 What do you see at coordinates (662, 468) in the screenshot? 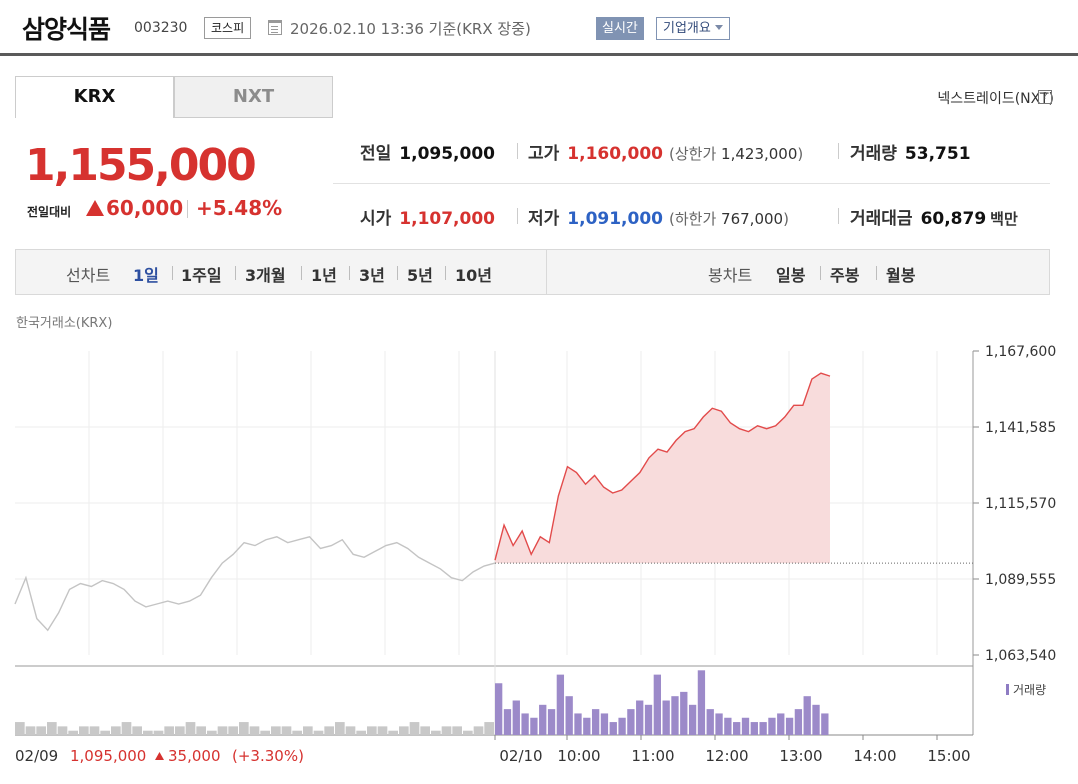
I see `series-area-today` at bounding box center [662, 468].